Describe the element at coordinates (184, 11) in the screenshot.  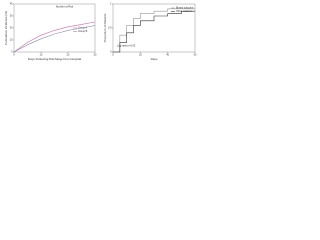
I see `legend-label: Other outcome` at that location.